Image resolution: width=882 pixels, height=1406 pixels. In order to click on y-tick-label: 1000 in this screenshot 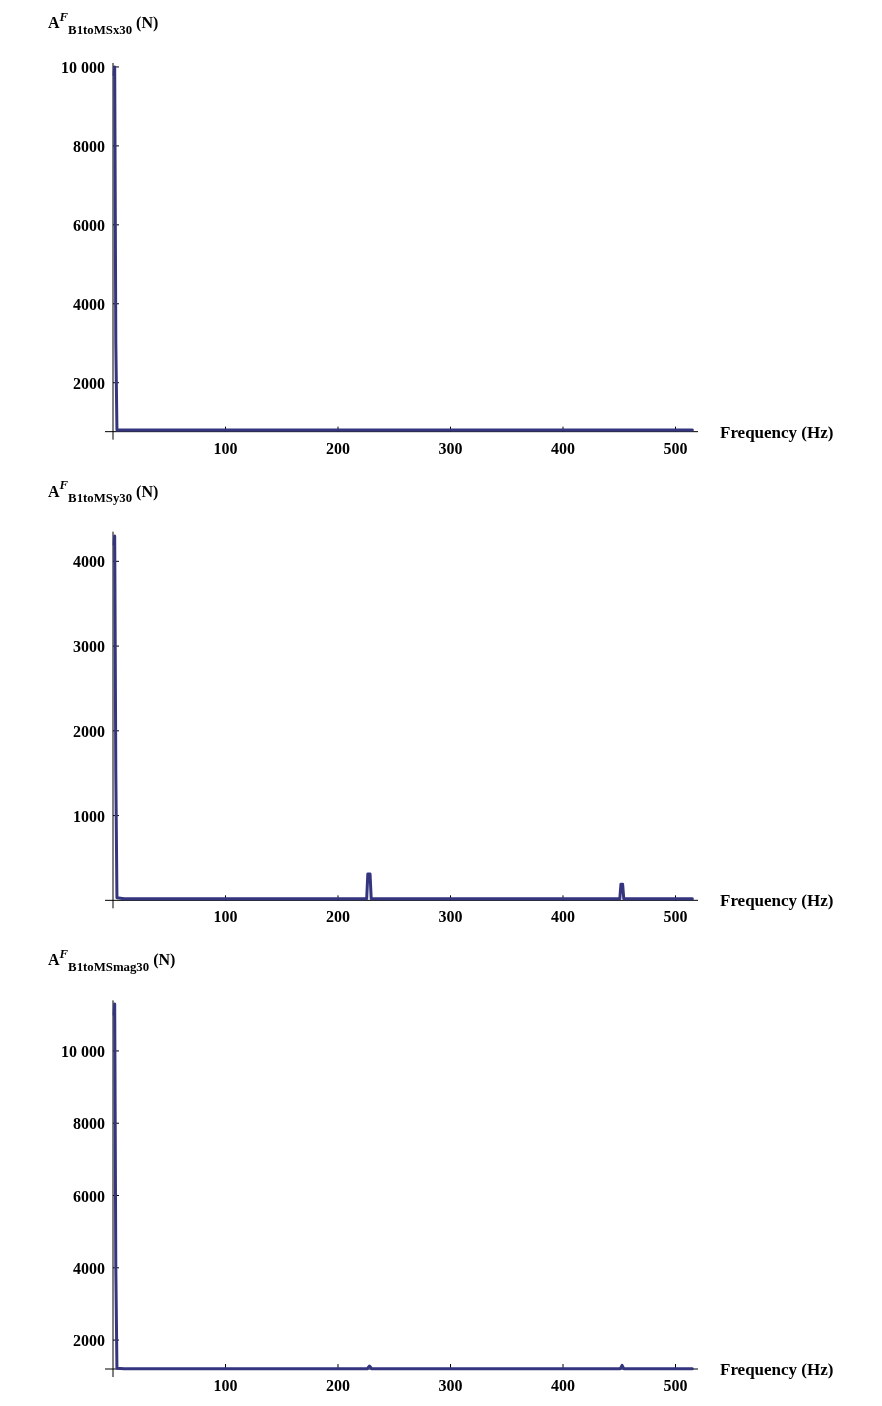, I will do `click(89, 816)`.